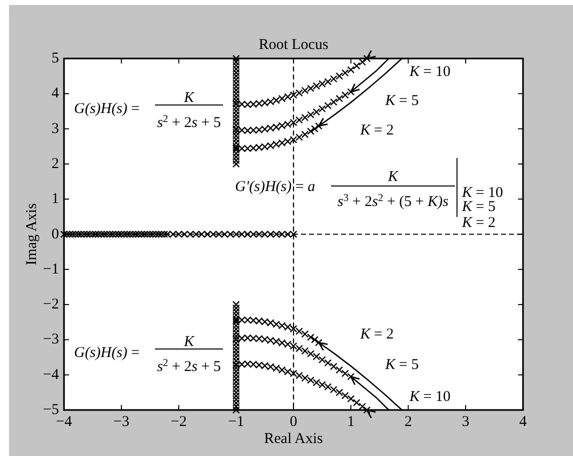  What do you see at coordinates (236, 422) in the screenshot?
I see `x-tick-label: −1` at bounding box center [236, 422].